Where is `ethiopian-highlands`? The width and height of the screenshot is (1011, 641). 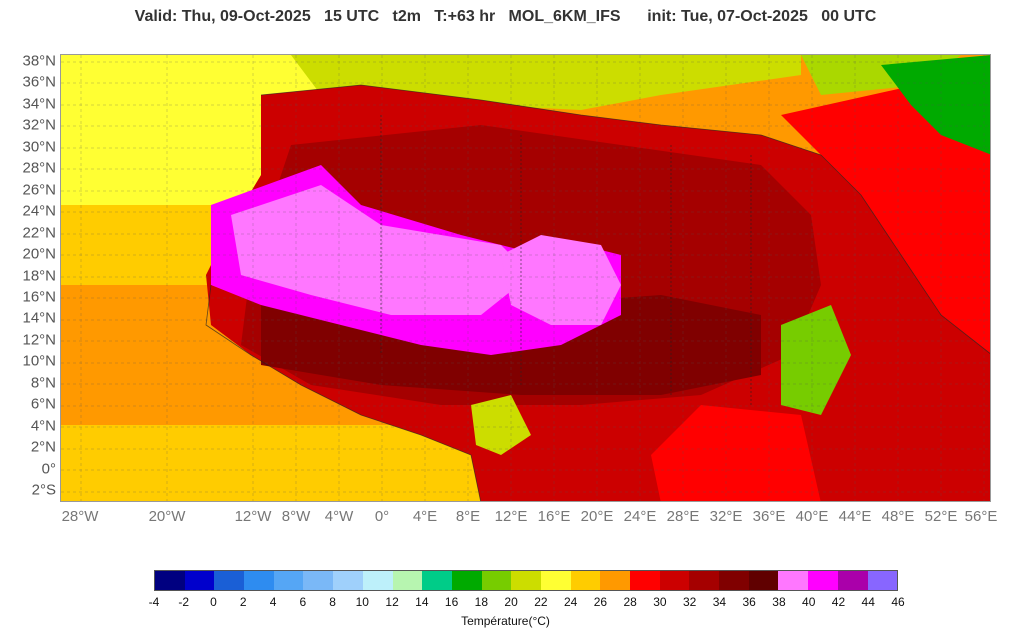 ethiopian-highlands is located at coordinates (816, 360).